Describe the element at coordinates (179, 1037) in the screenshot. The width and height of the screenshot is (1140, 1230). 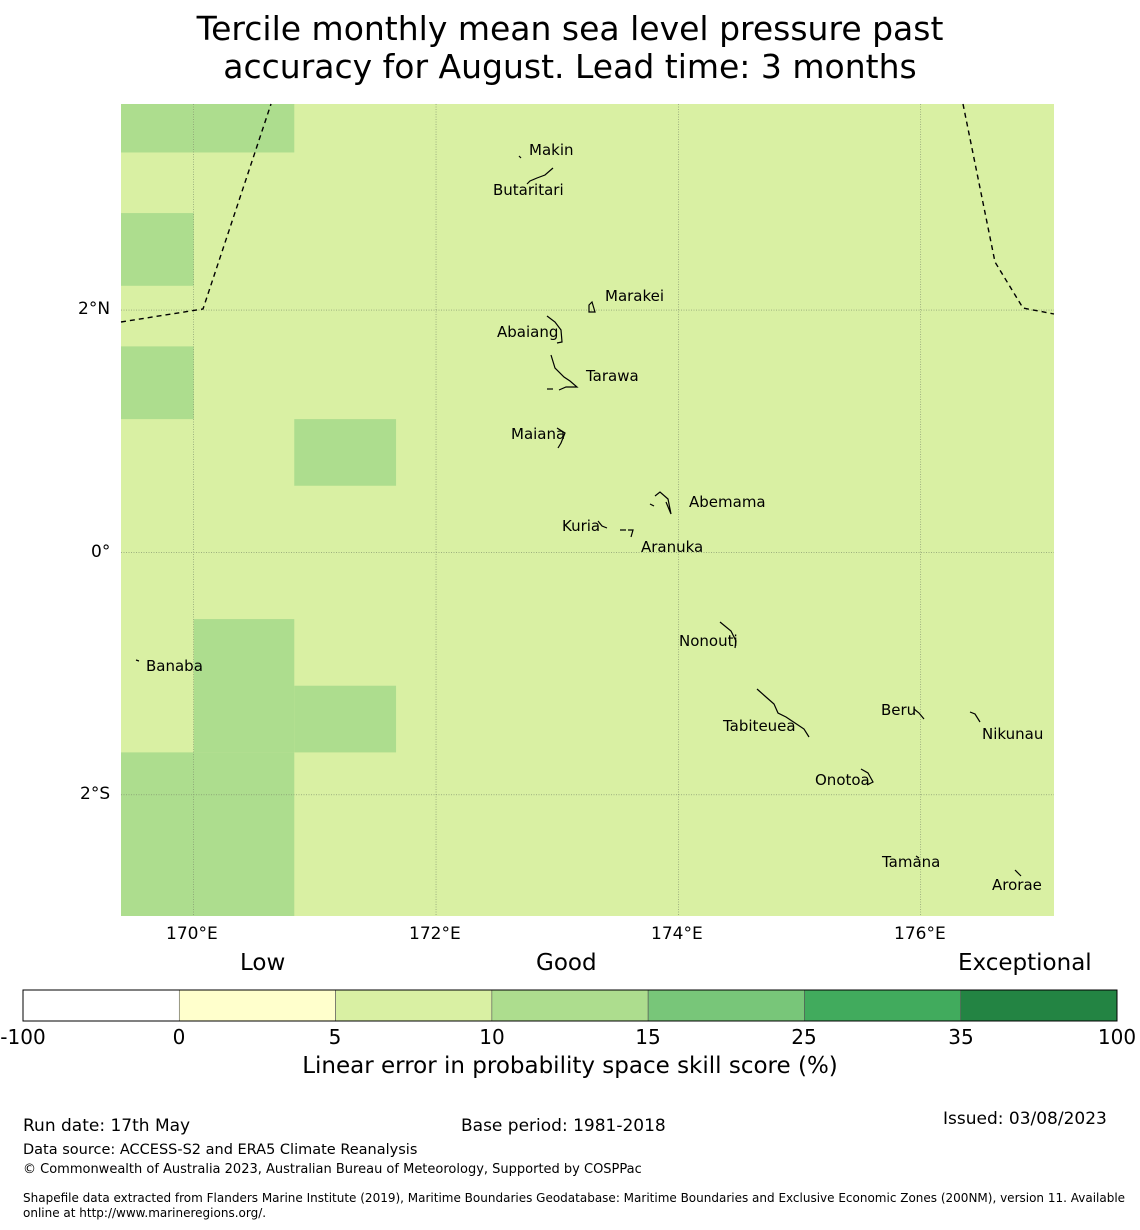
I see `colorbar-tick-0: 0` at that location.